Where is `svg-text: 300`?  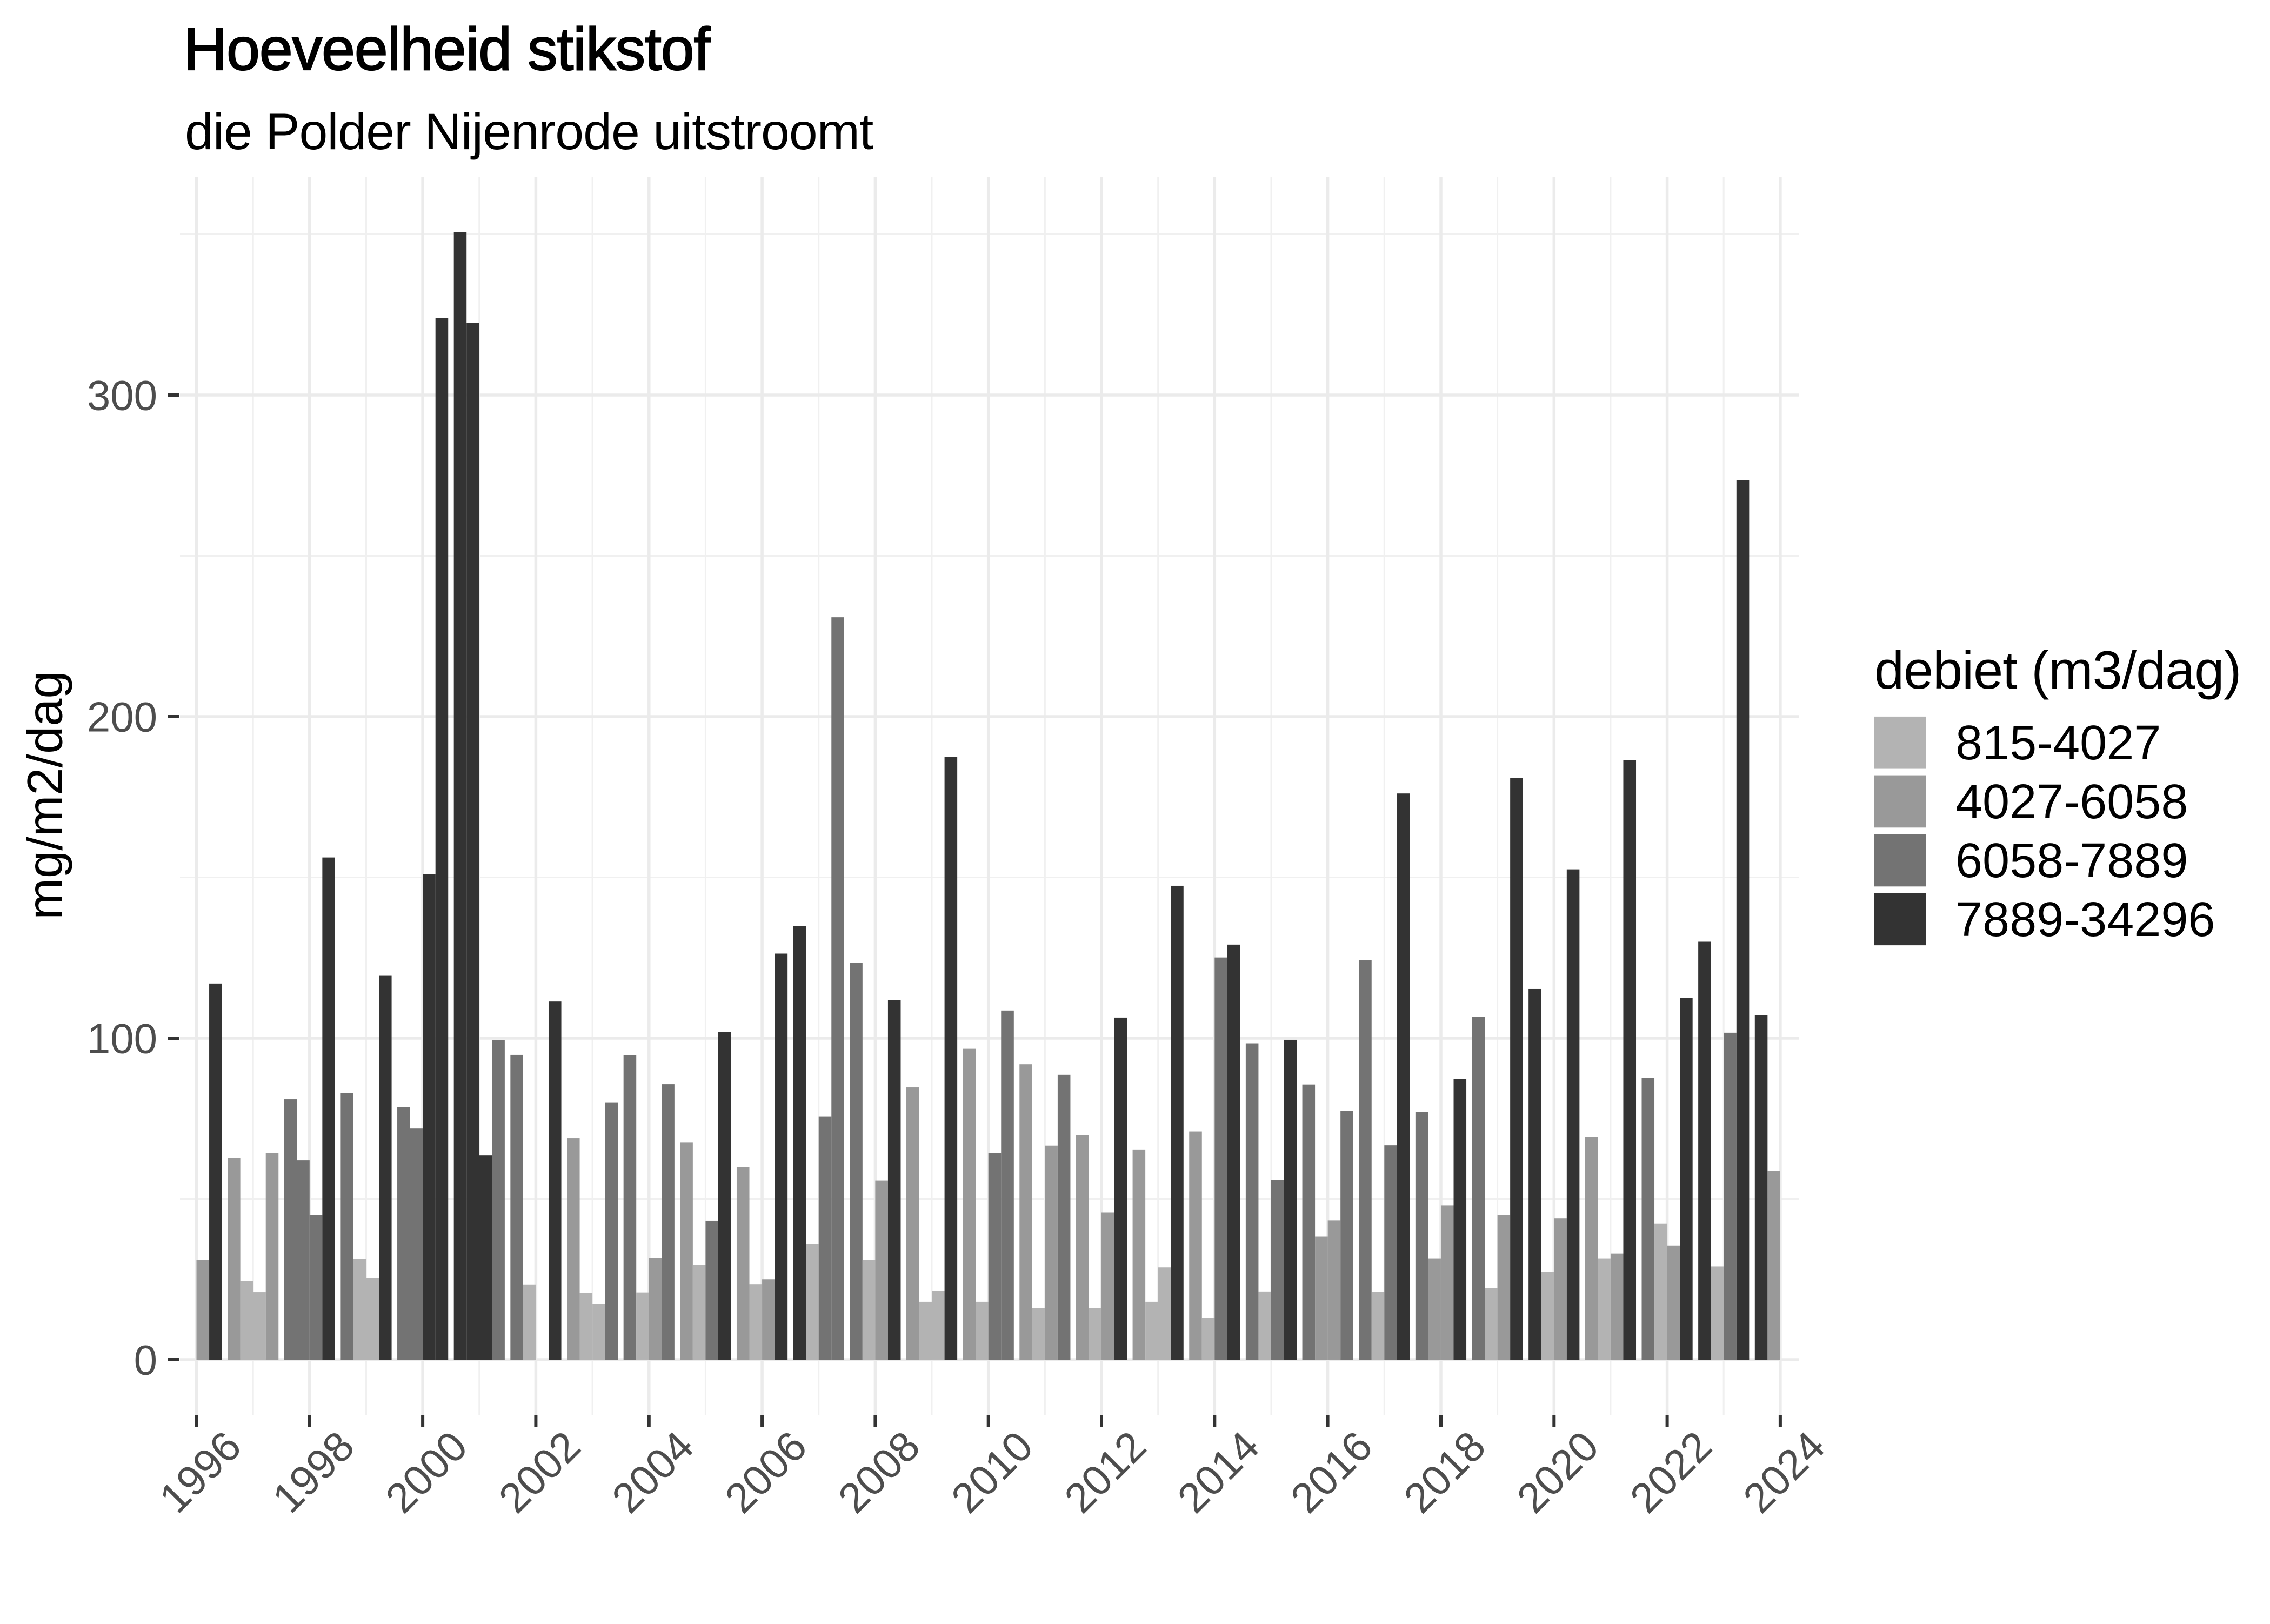 svg-text: 300 is located at coordinates (122, 395).